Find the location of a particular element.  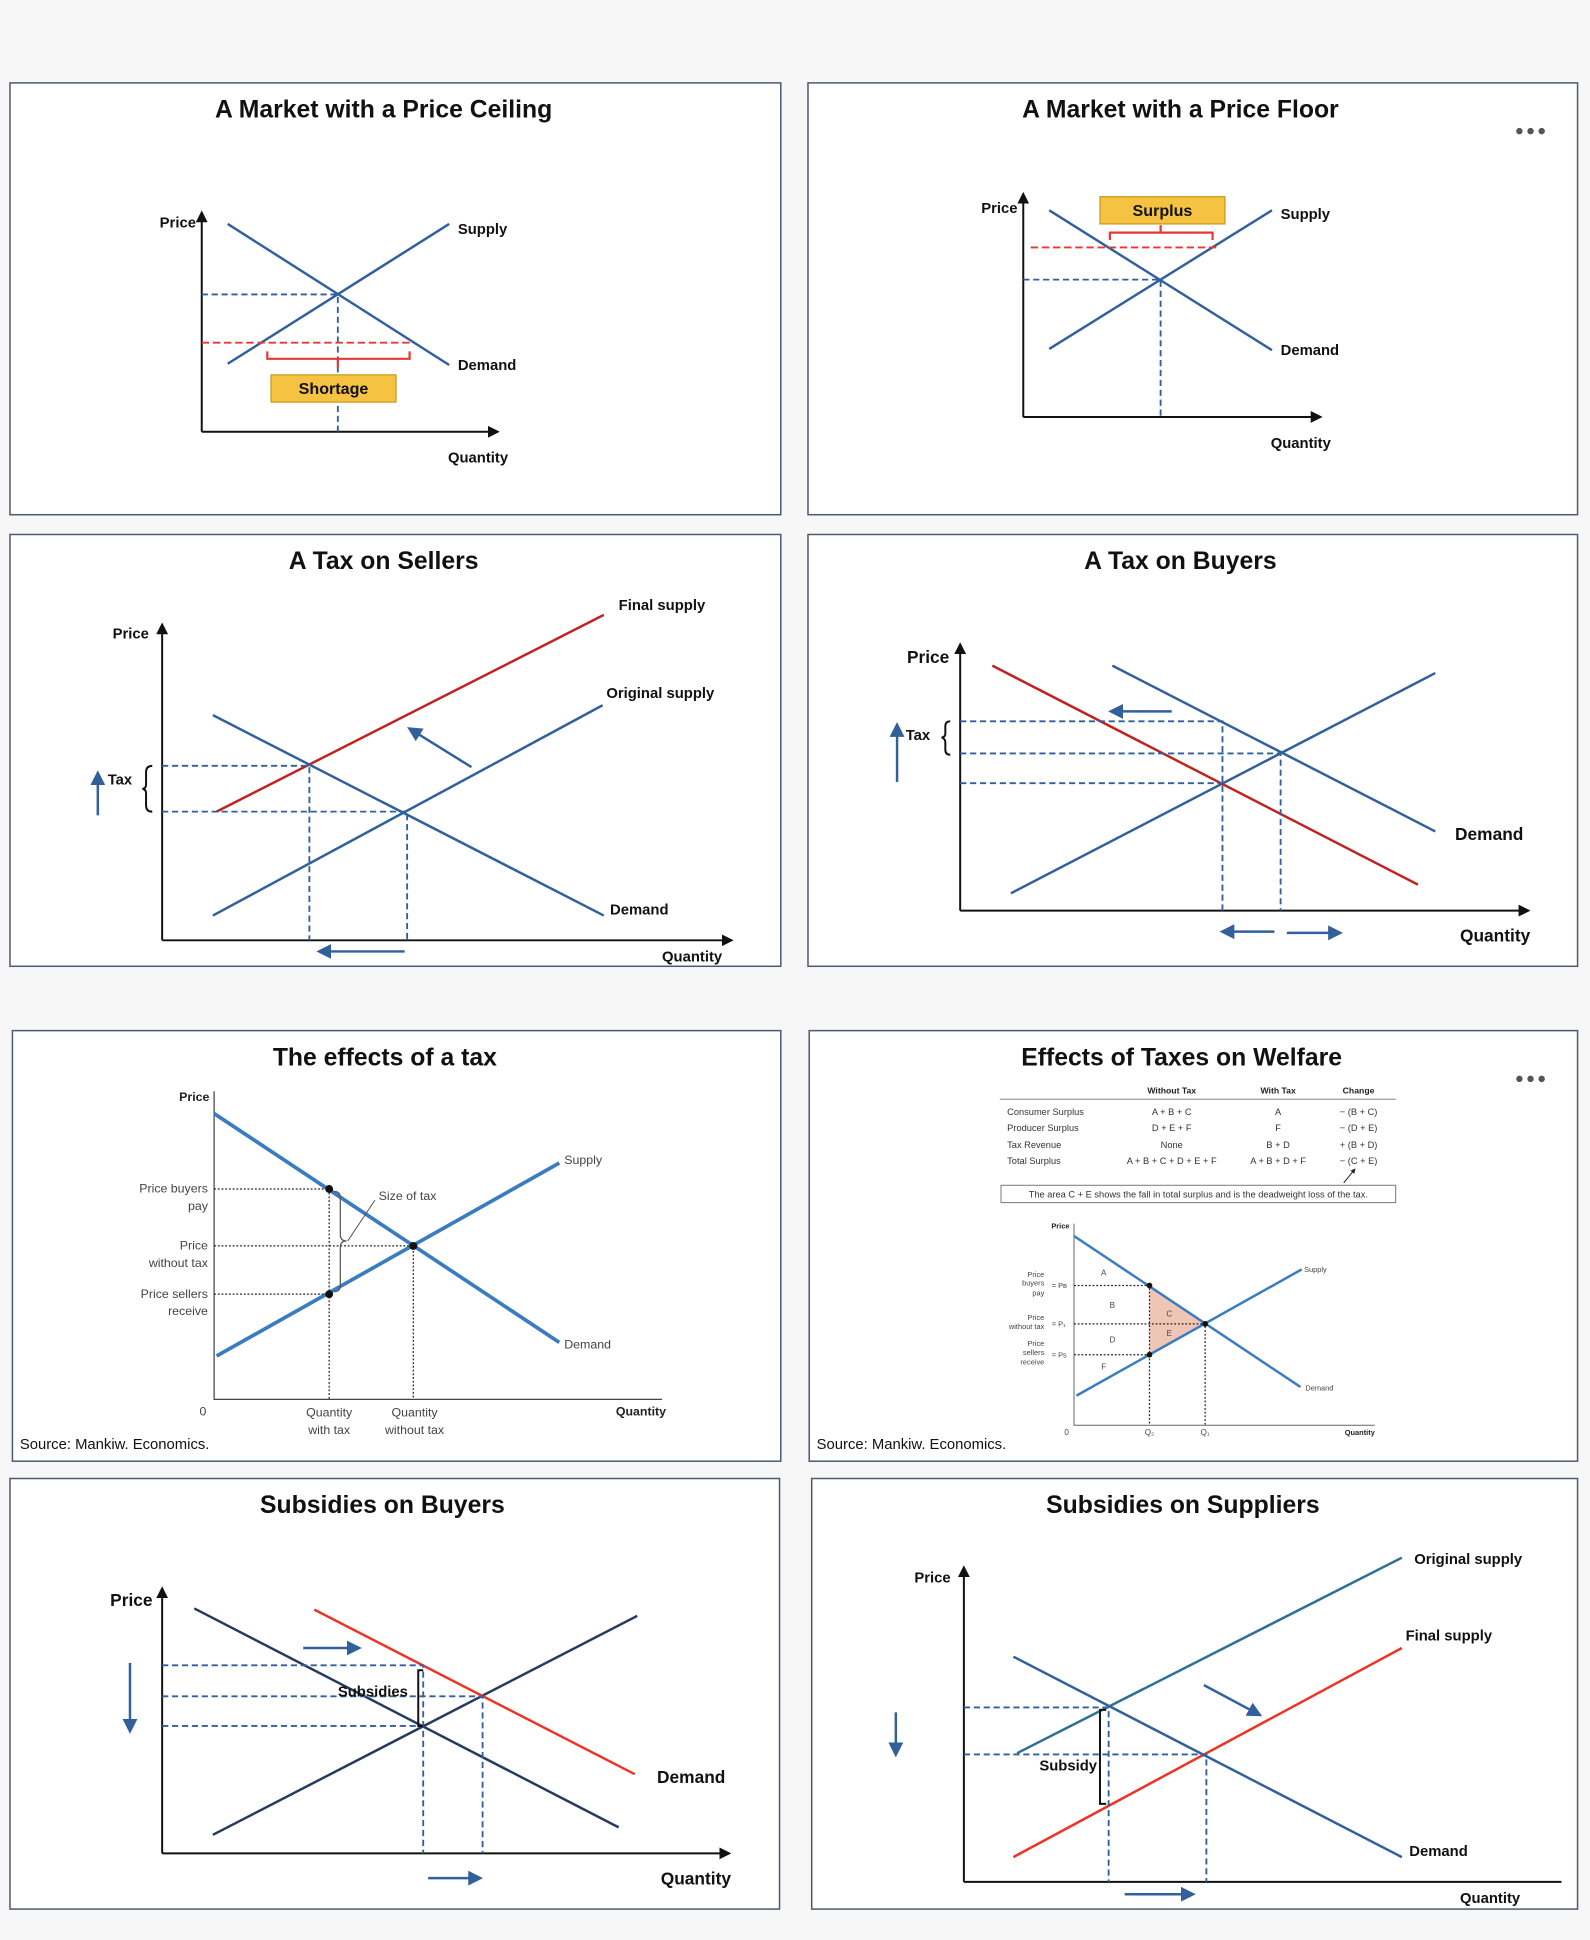

price-guides is located at coordinates (1121, 815).